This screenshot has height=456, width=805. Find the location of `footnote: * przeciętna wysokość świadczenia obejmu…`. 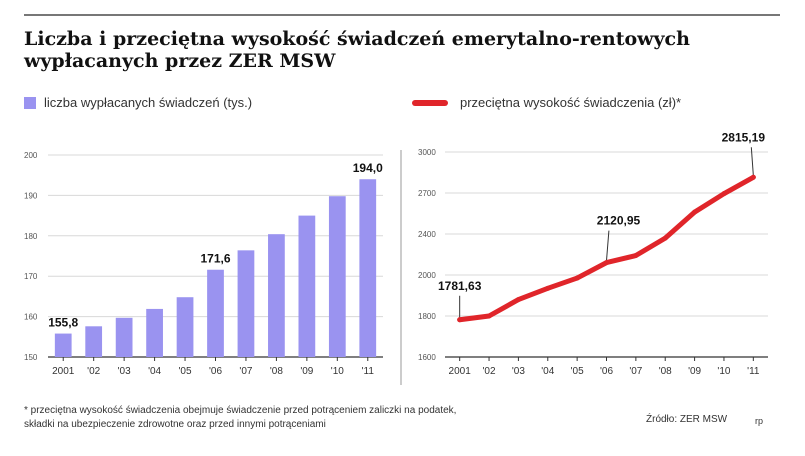

footnote: * przeciętna wysokość świadczenia obejmu… is located at coordinates (304, 418).